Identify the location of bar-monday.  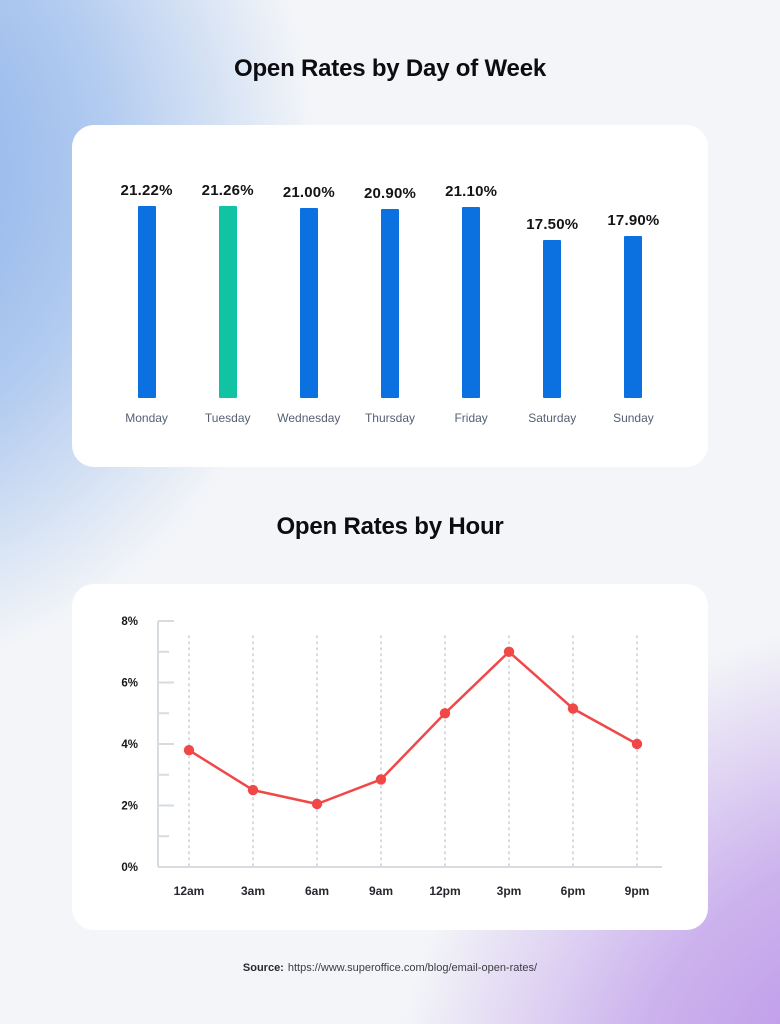
(146, 302).